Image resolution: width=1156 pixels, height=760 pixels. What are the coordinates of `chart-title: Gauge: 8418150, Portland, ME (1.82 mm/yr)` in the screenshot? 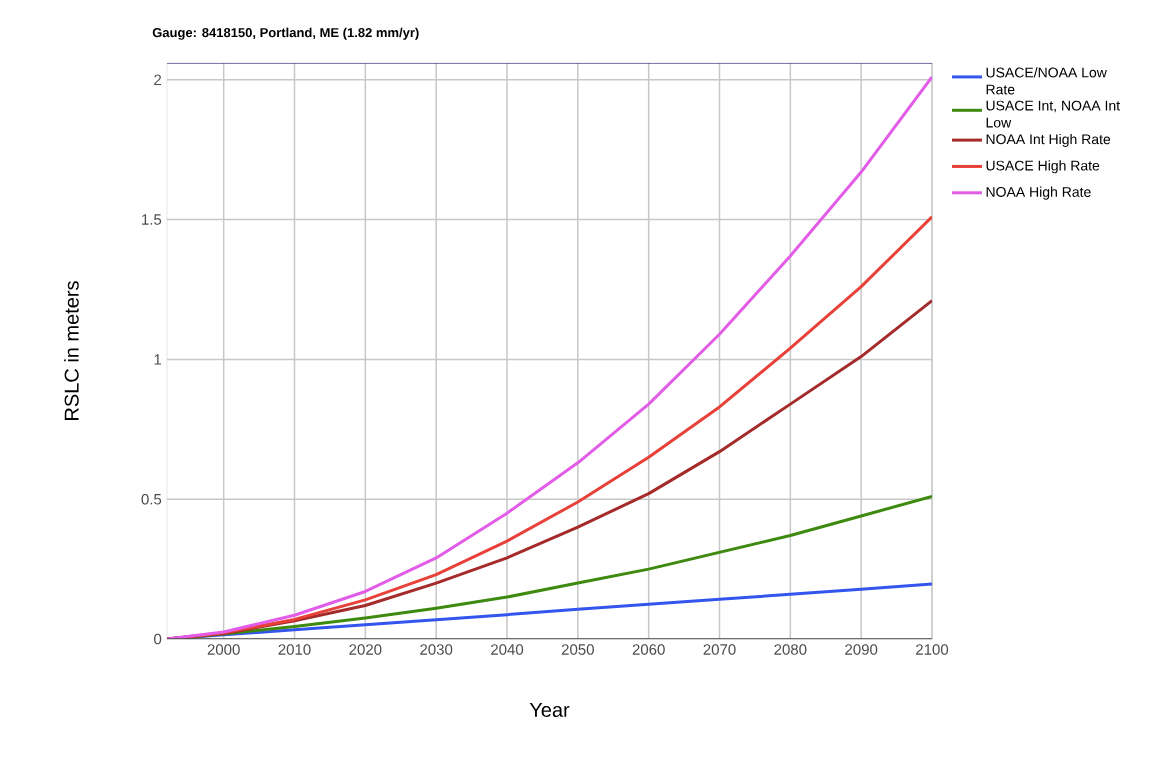 It's located at (285, 33).